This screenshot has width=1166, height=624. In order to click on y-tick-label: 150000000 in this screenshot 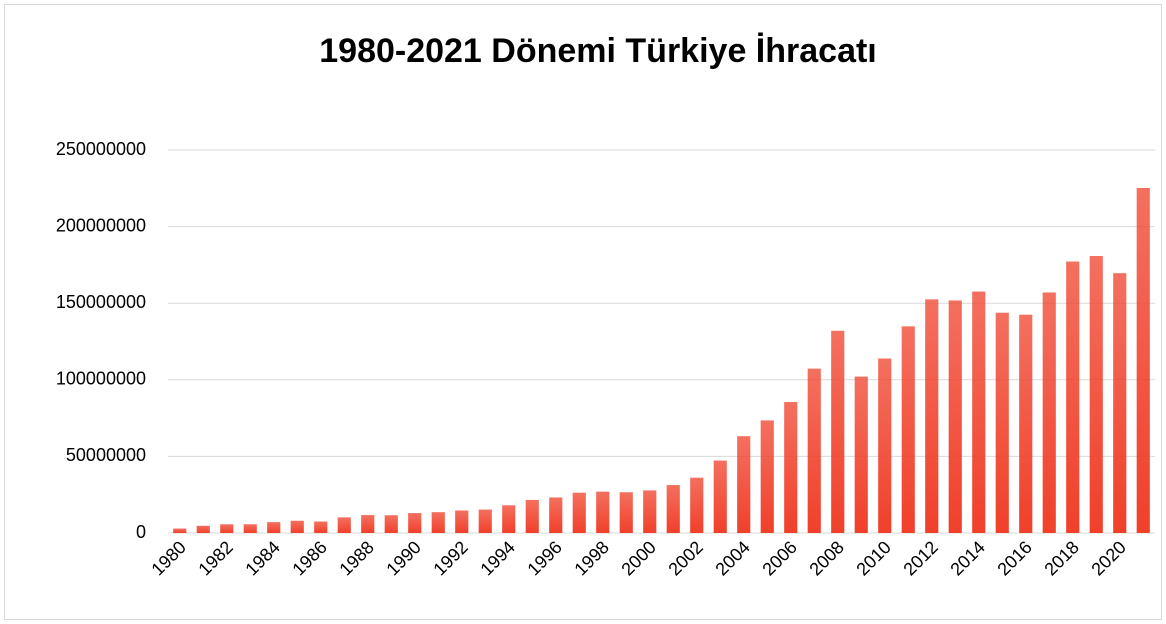, I will do `click(101, 302)`.